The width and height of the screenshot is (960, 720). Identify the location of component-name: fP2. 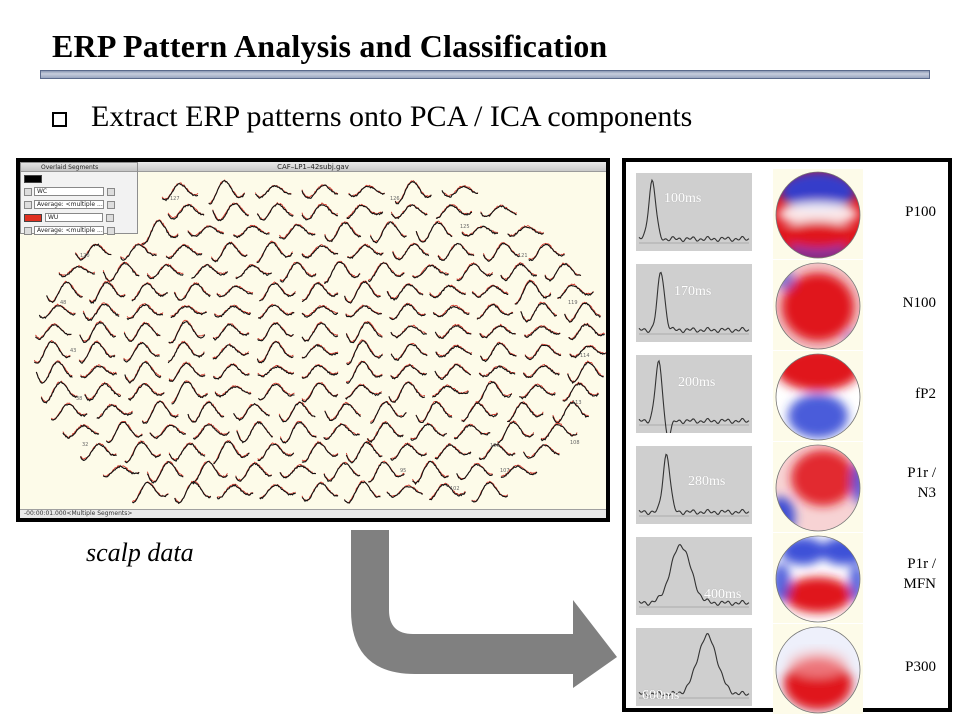
(925, 394).